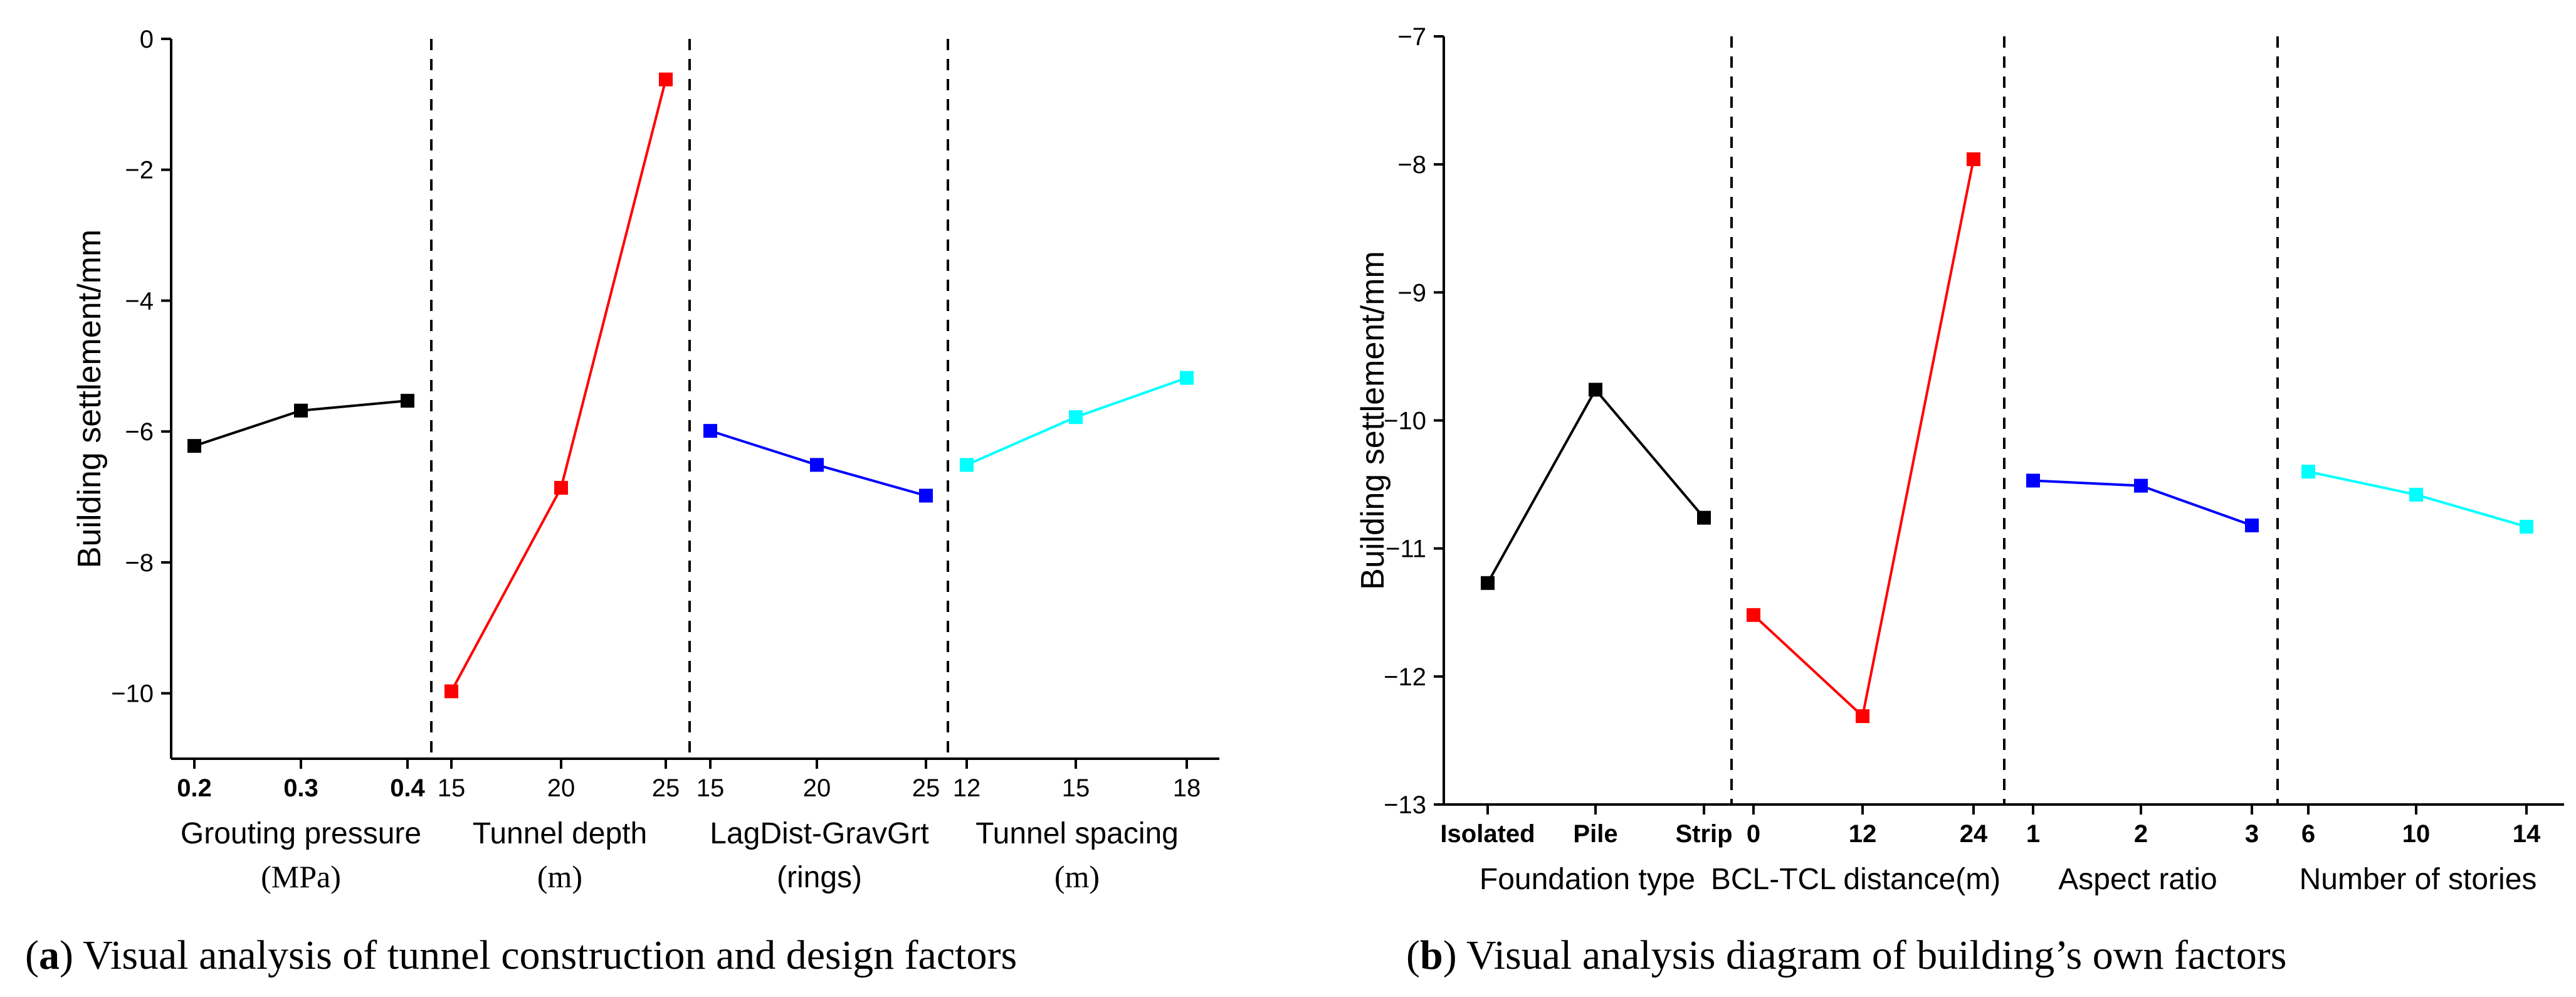 This screenshot has height=997, width=2576. What do you see at coordinates (2033, 834) in the screenshot?
I see `x-tick-label-b: 1` at bounding box center [2033, 834].